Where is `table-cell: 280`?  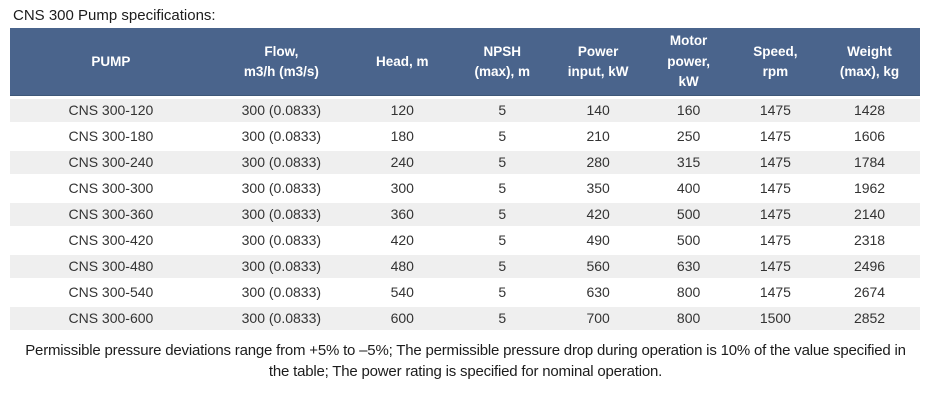 table-cell: 280 is located at coordinates (598, 163).